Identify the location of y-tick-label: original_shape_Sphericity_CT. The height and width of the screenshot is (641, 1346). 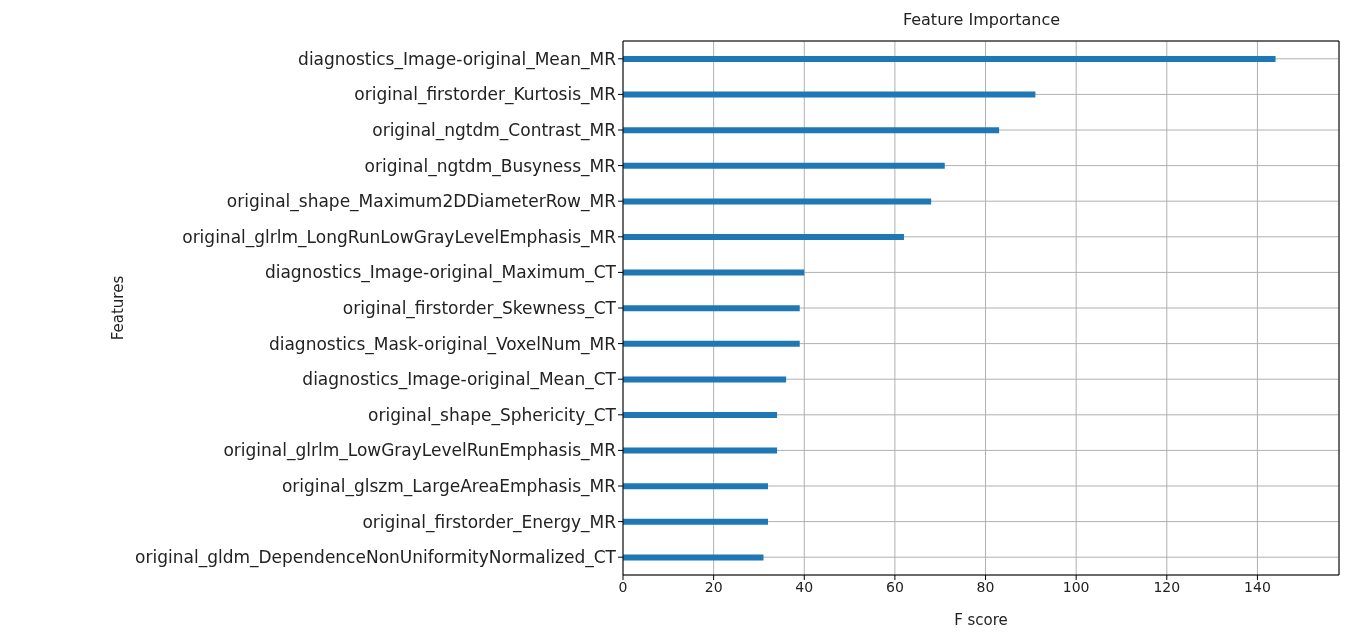
(492, 415).